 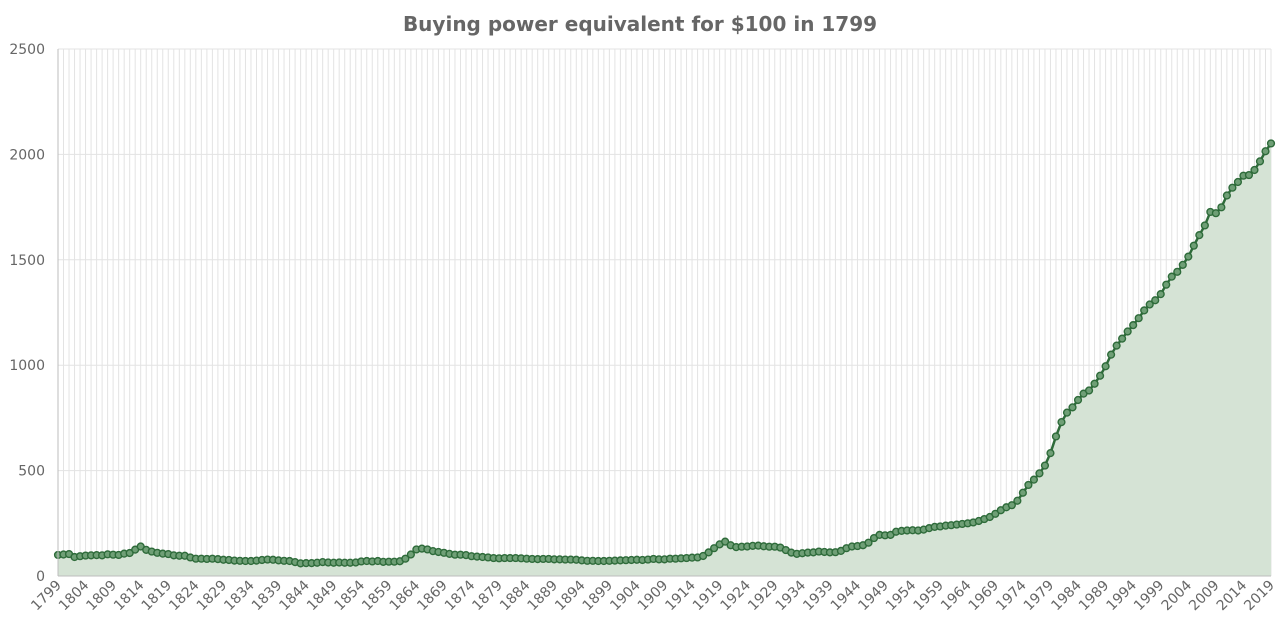 I want to click on x-tick-label: 1939, so click(x=818, y=596).